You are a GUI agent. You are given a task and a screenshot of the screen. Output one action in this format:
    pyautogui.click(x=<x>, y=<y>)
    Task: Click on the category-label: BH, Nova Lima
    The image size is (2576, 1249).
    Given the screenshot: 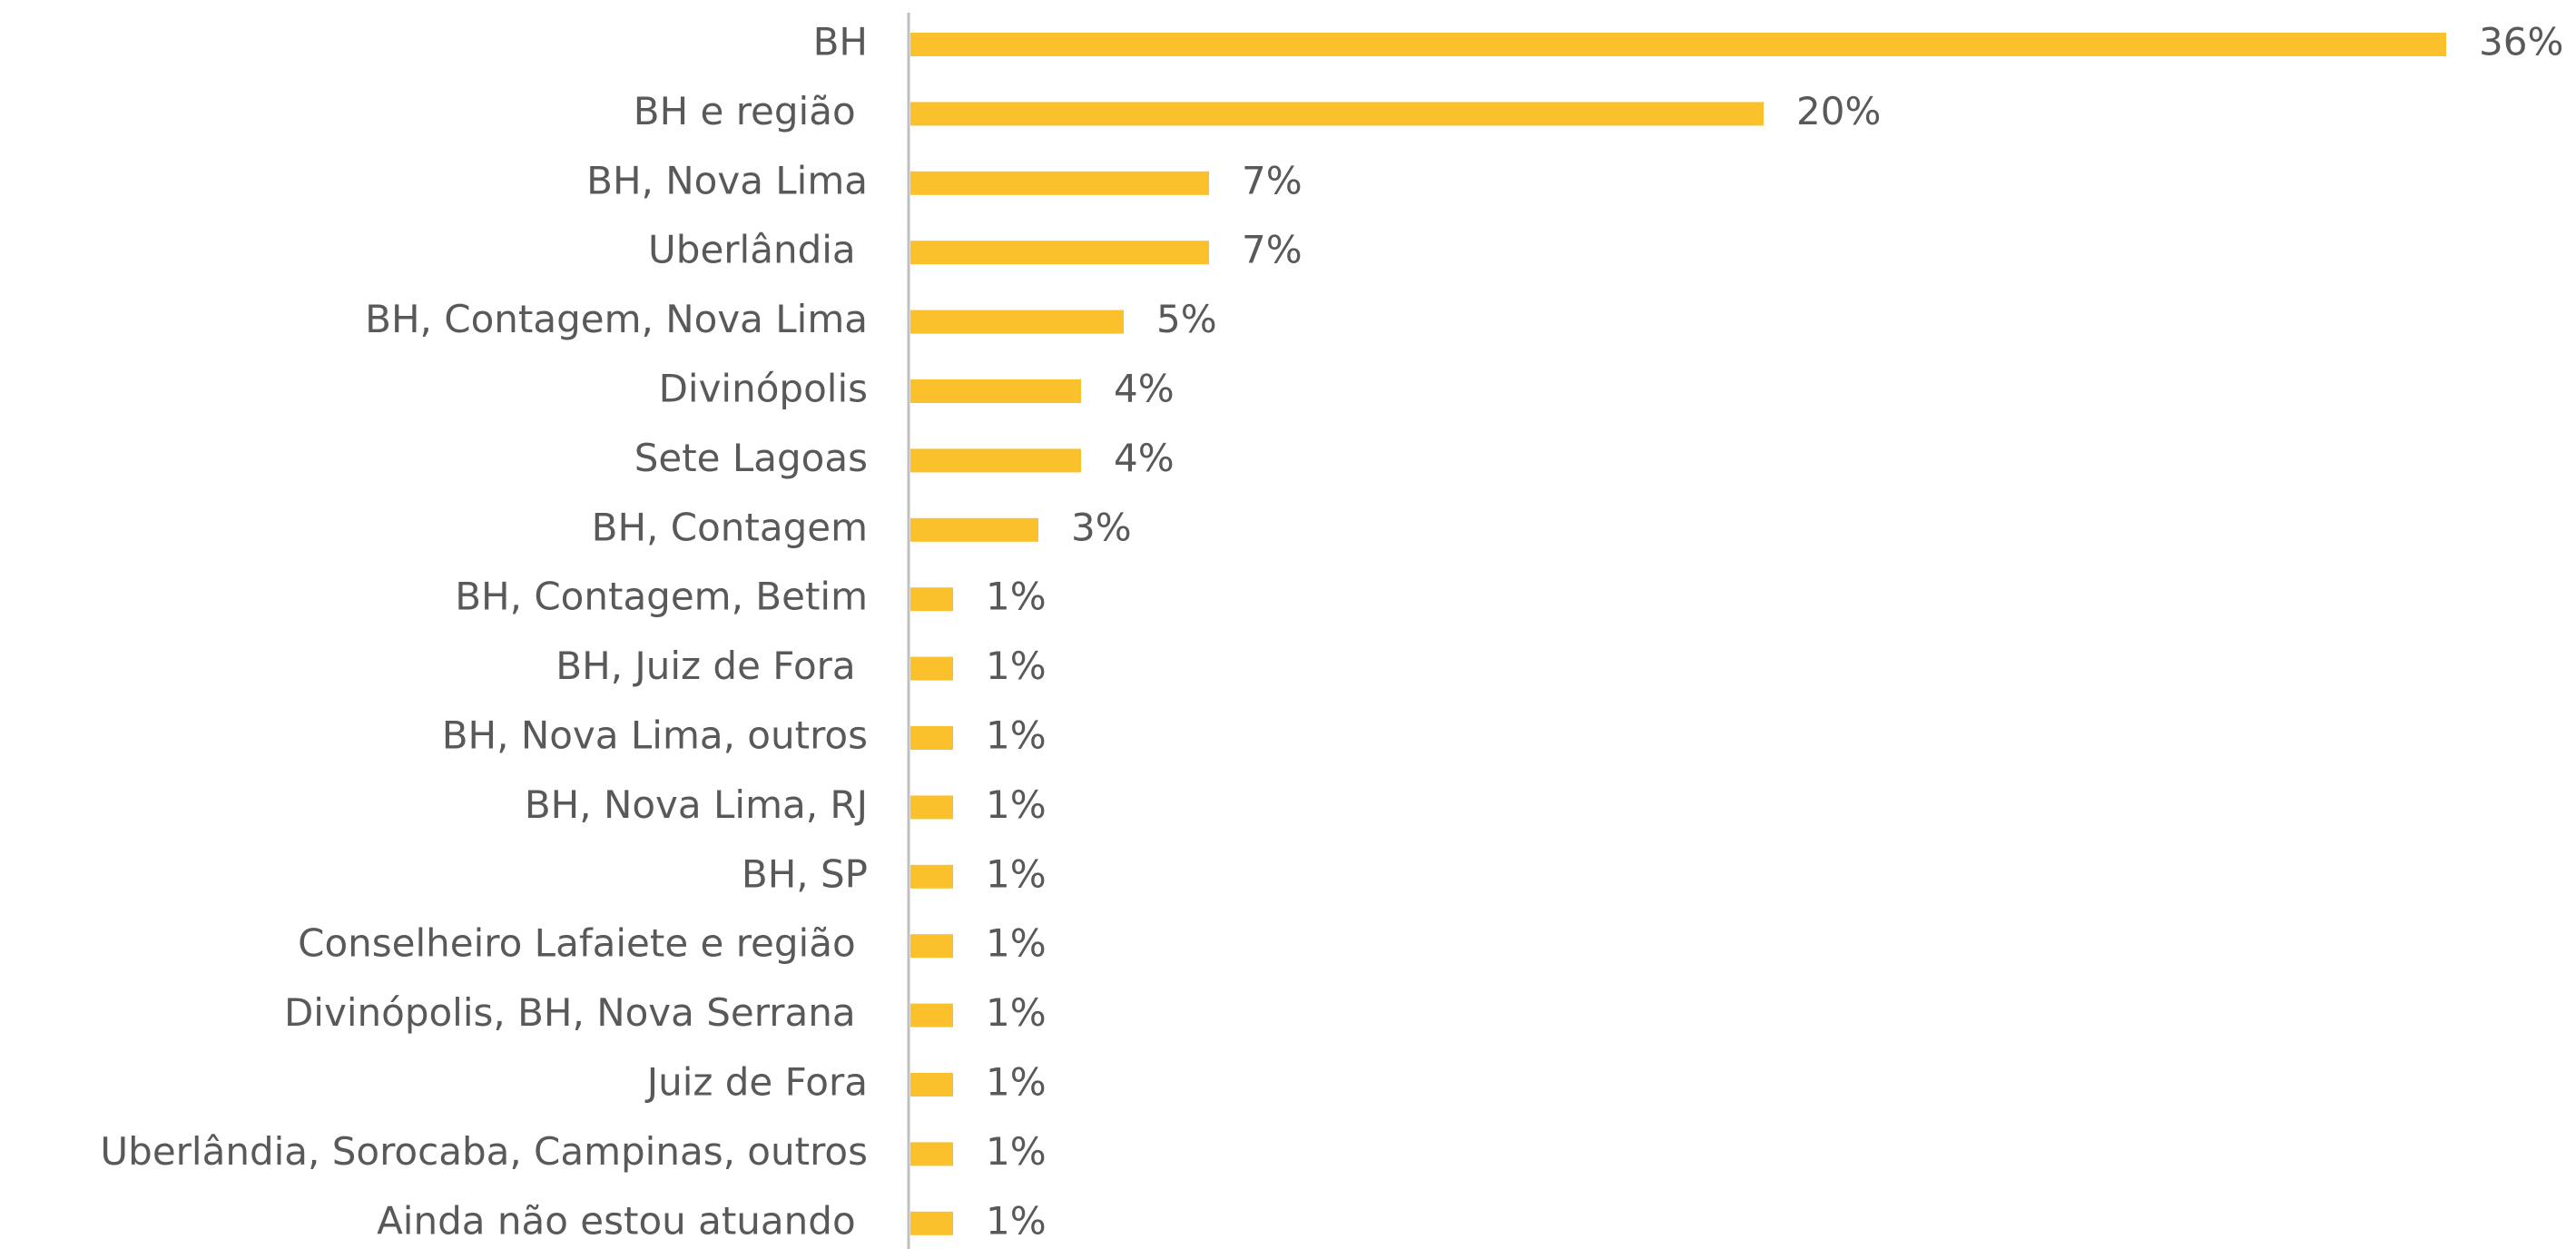 What is the action you would take?
    pyautogui.click(x=727, y=180)
    